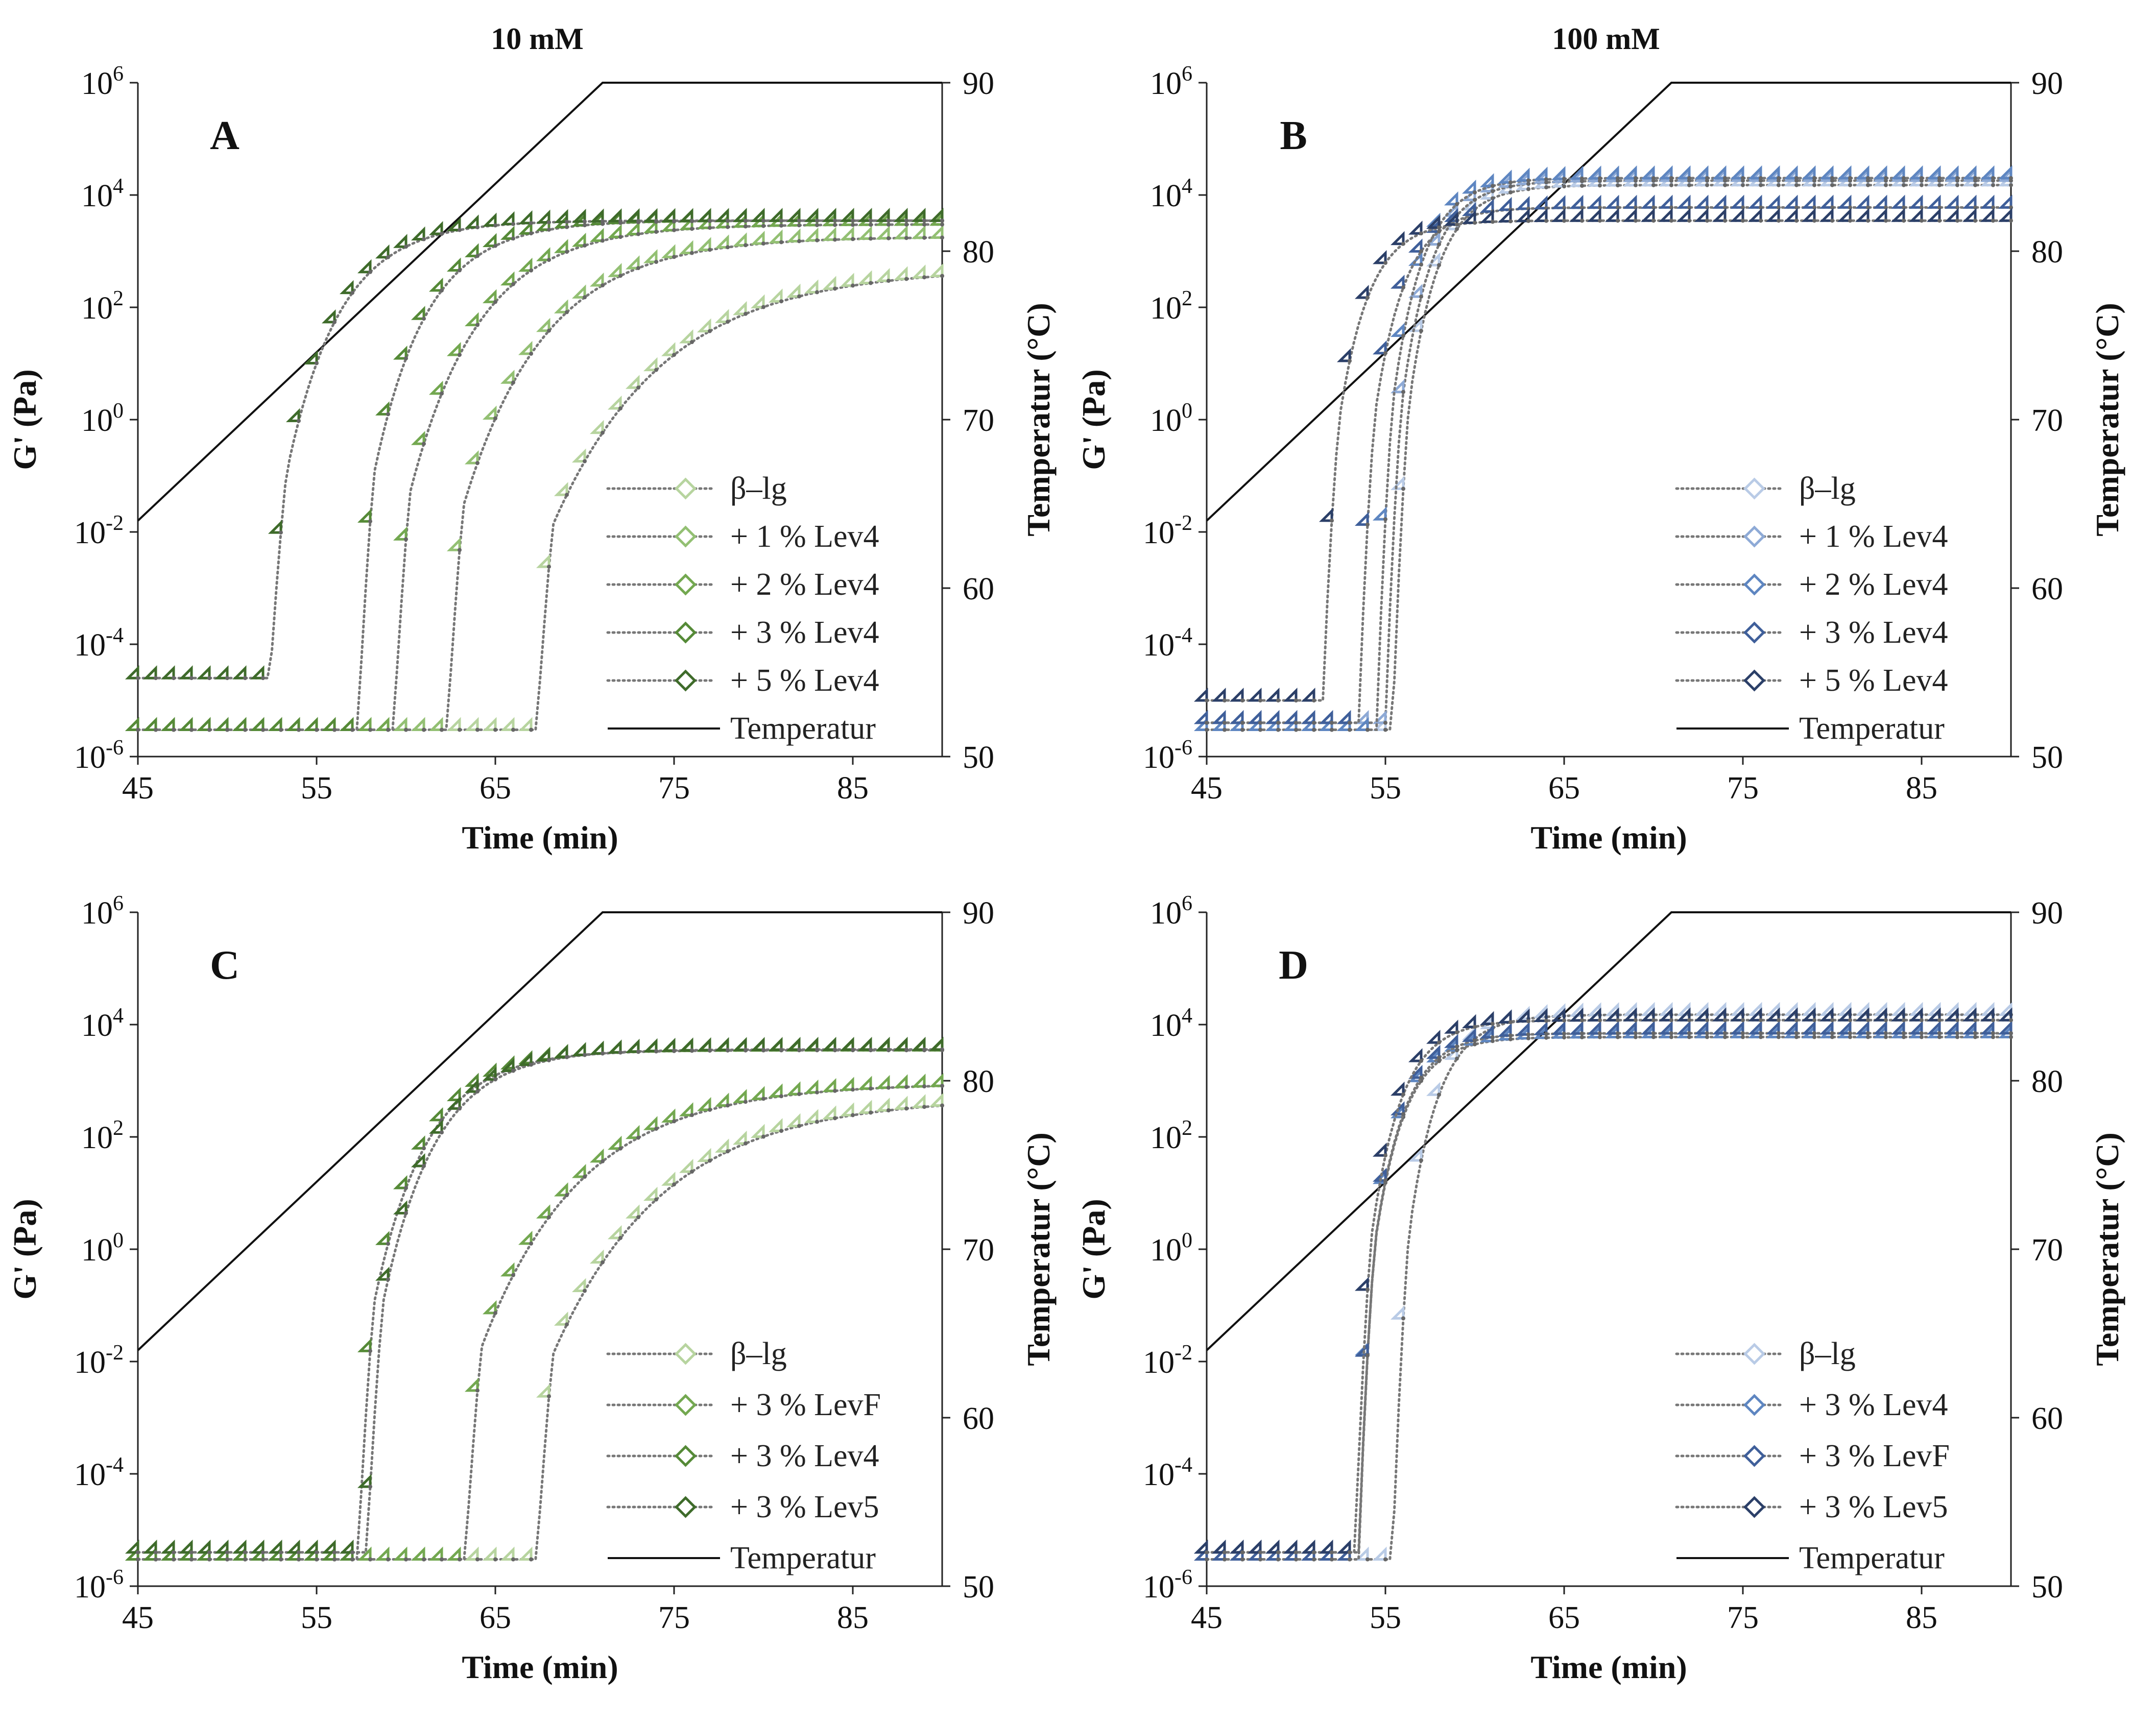 This screenshot has width=2156, height=1724. What do you see at coordinates (978, 913) in the screenshot?
I see `y2-tick-label: 90` at bounding box center [978, 913].